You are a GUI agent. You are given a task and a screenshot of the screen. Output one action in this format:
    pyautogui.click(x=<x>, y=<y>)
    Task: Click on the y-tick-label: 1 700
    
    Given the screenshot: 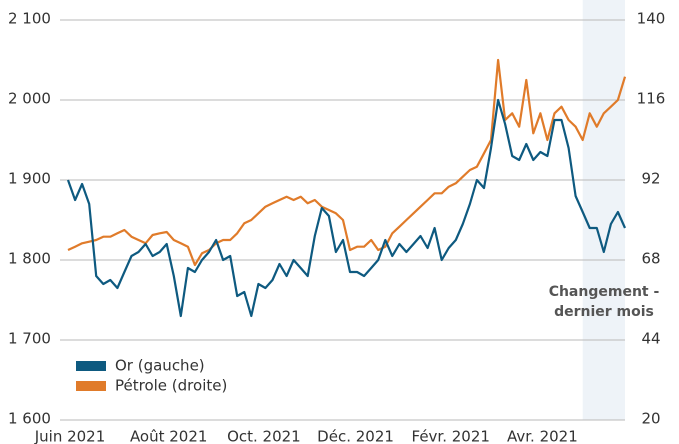 What is the action you would take?
    pyautogui.click(x=29, y=339)
    